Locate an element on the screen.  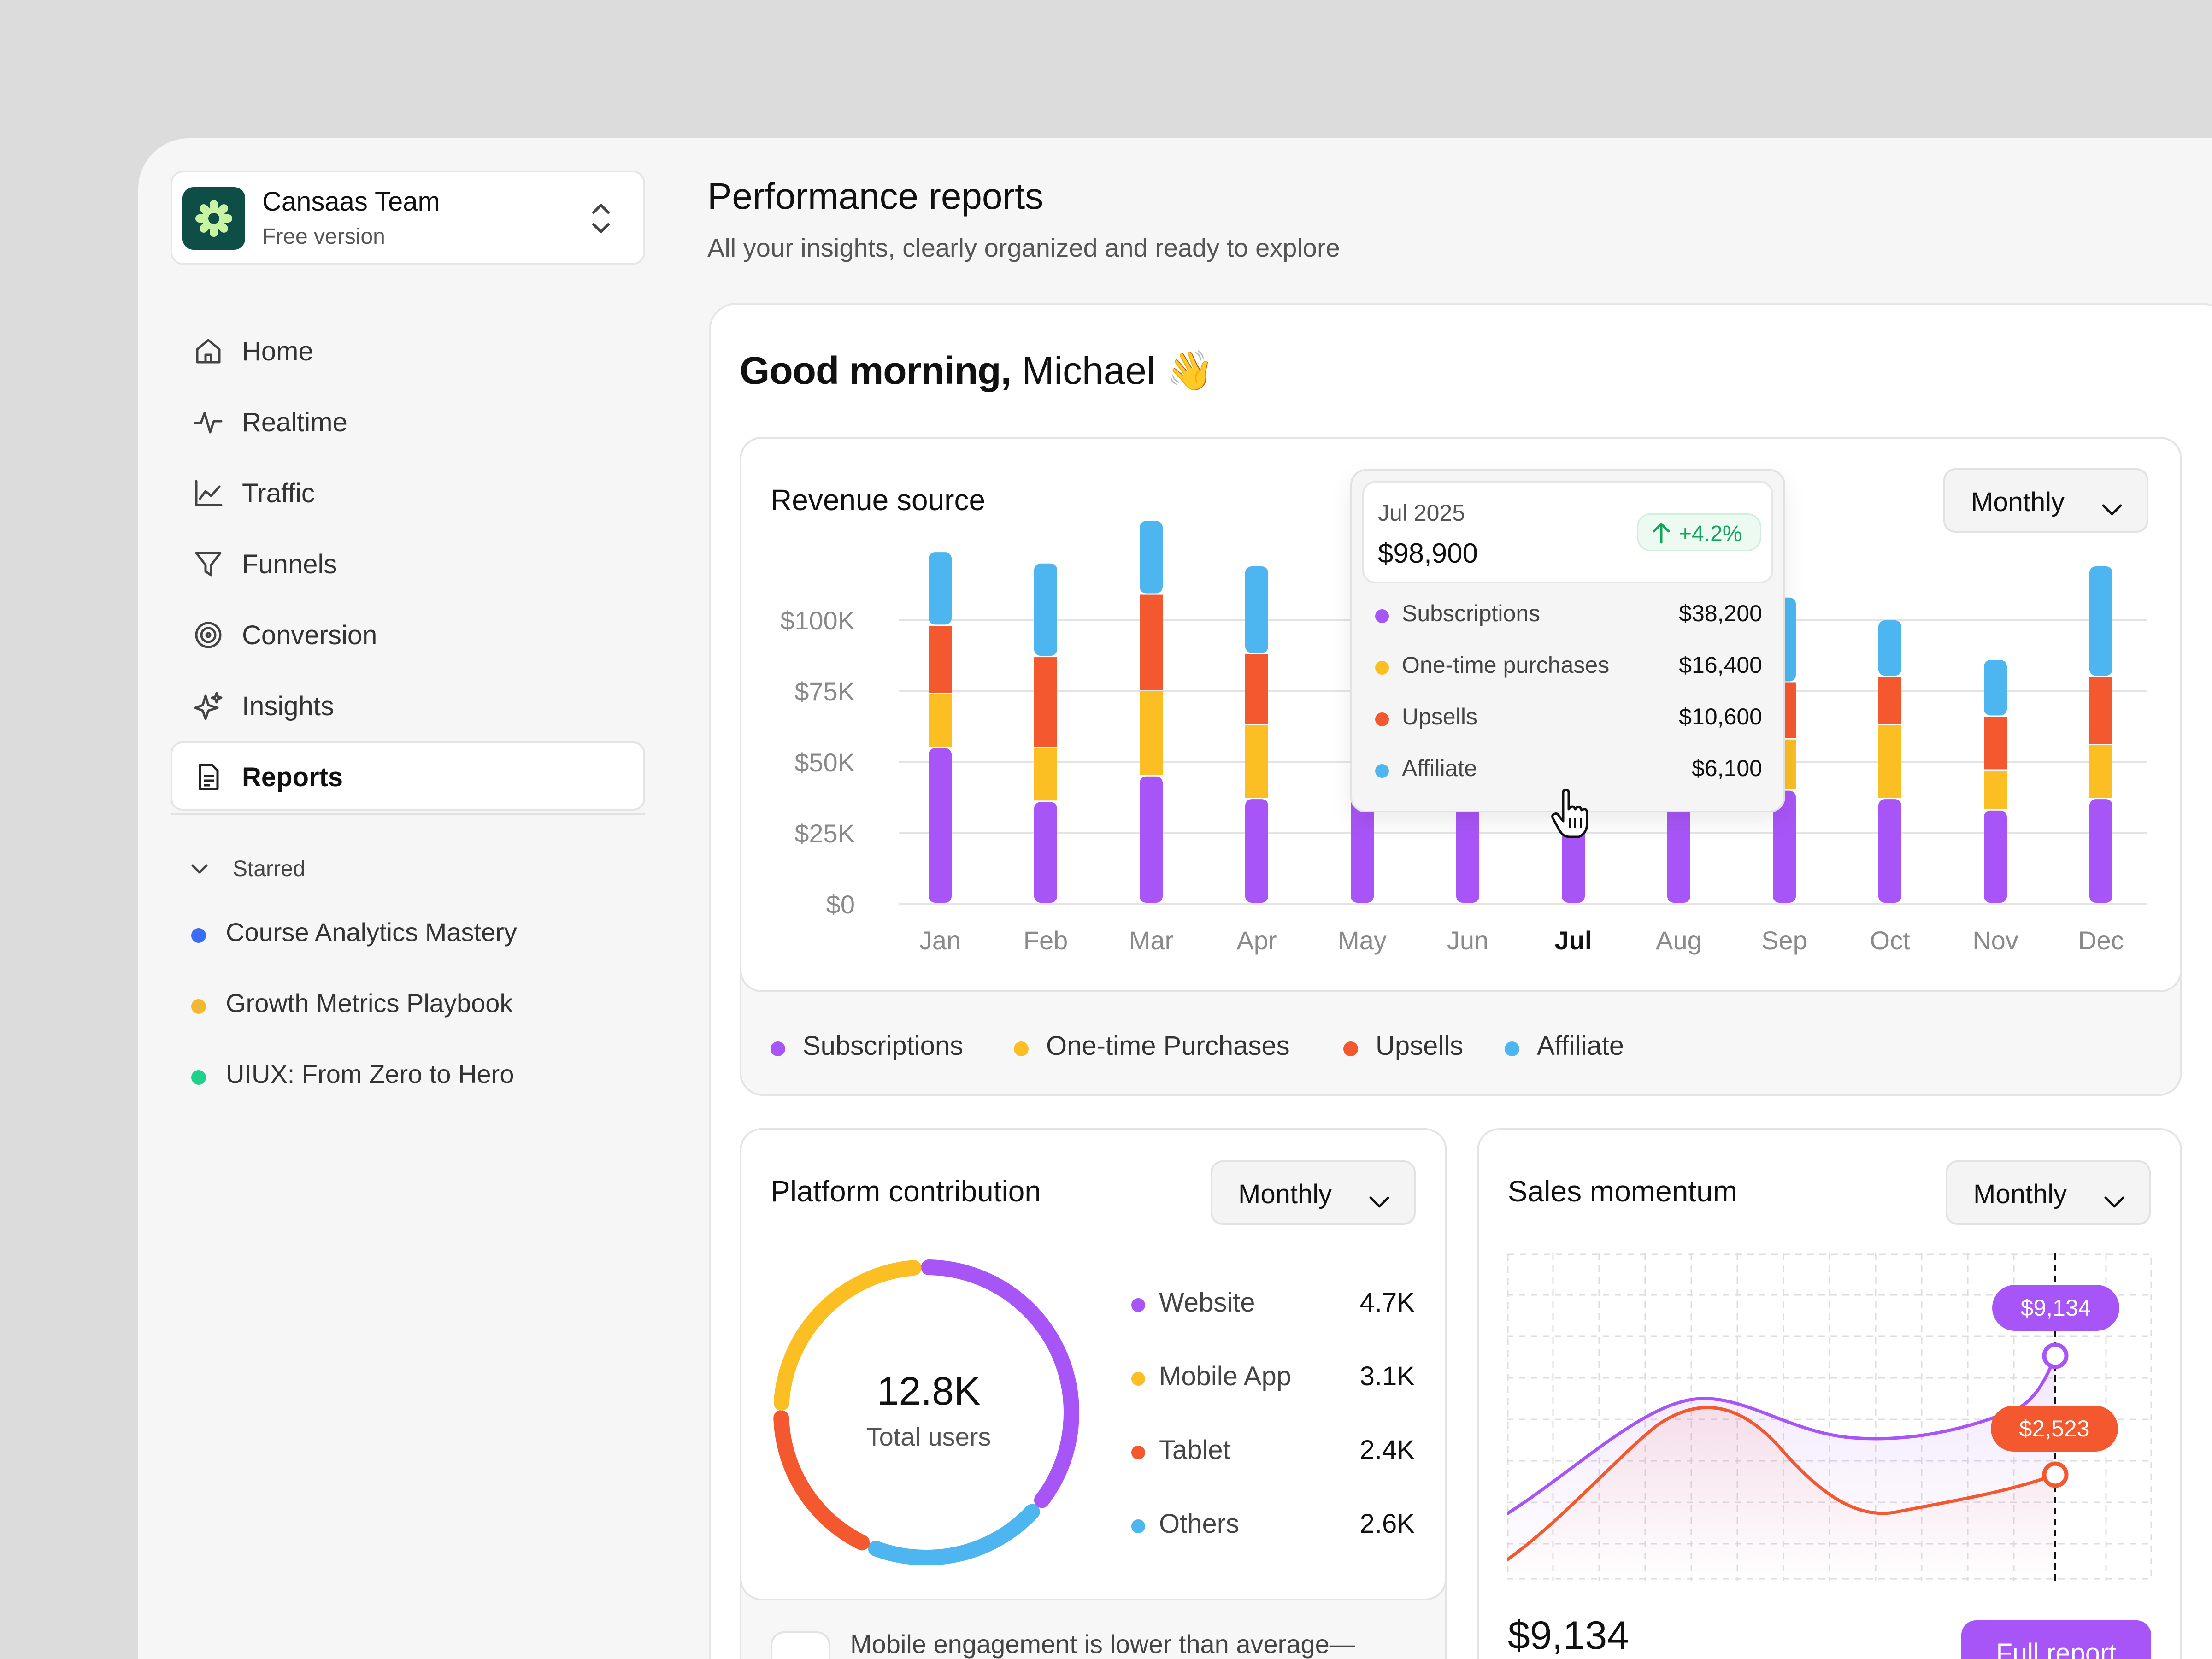
team-name: Cansaas Team is located at coordinates (351, 202).